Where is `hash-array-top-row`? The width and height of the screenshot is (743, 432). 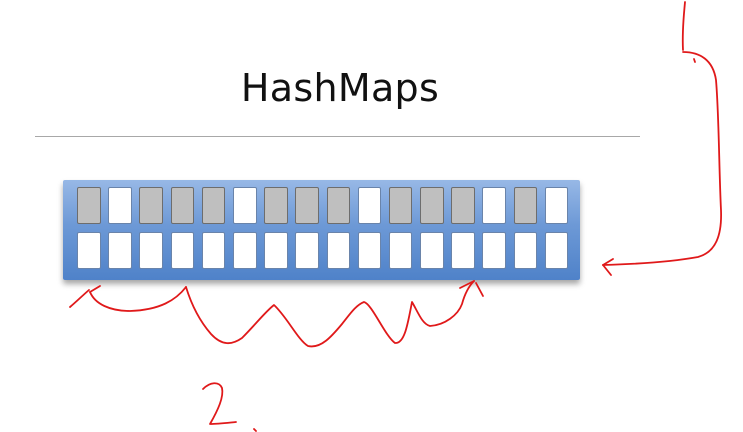
hash-array-top-row is located at coordinates (323, 205).